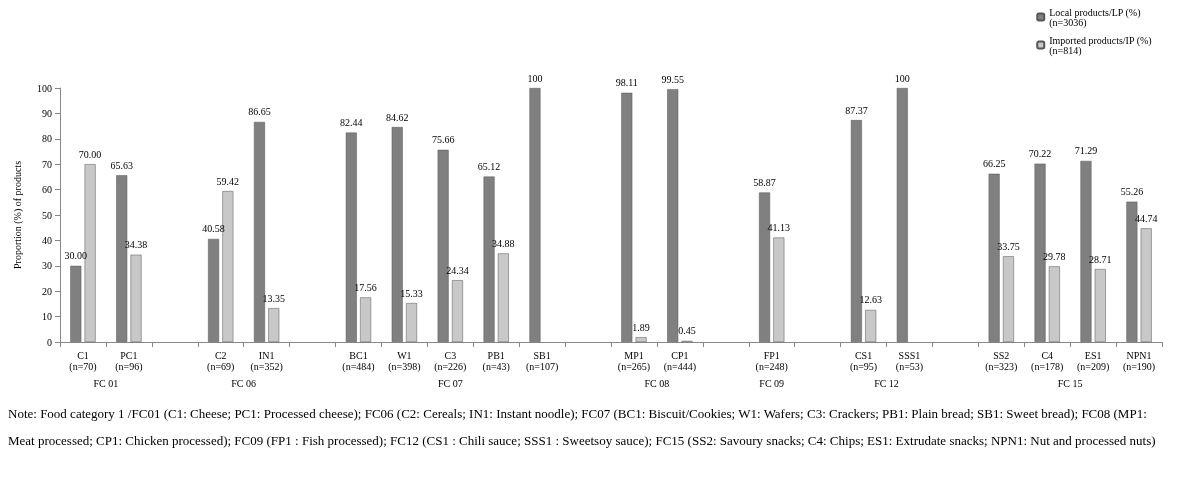  What do you see at coordinates (863, 361) in the screenshot?
I see `x-tick-label: CS1 (n=95)` at bounding box center [863, 361].